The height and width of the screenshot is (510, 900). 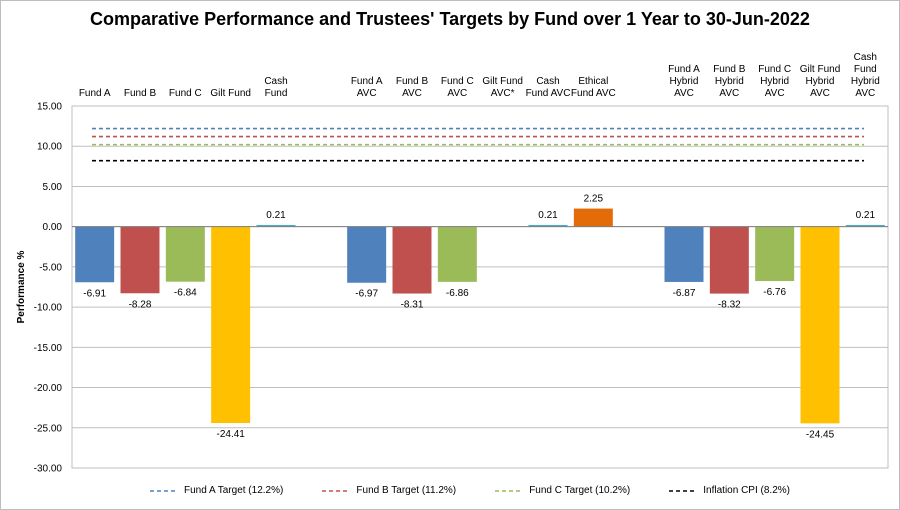 What do you see at coordinates (746, 490) in the screenshot?
I see `legend-label: Inflation CPI (8.2%)` at bounding box center [746, 490].